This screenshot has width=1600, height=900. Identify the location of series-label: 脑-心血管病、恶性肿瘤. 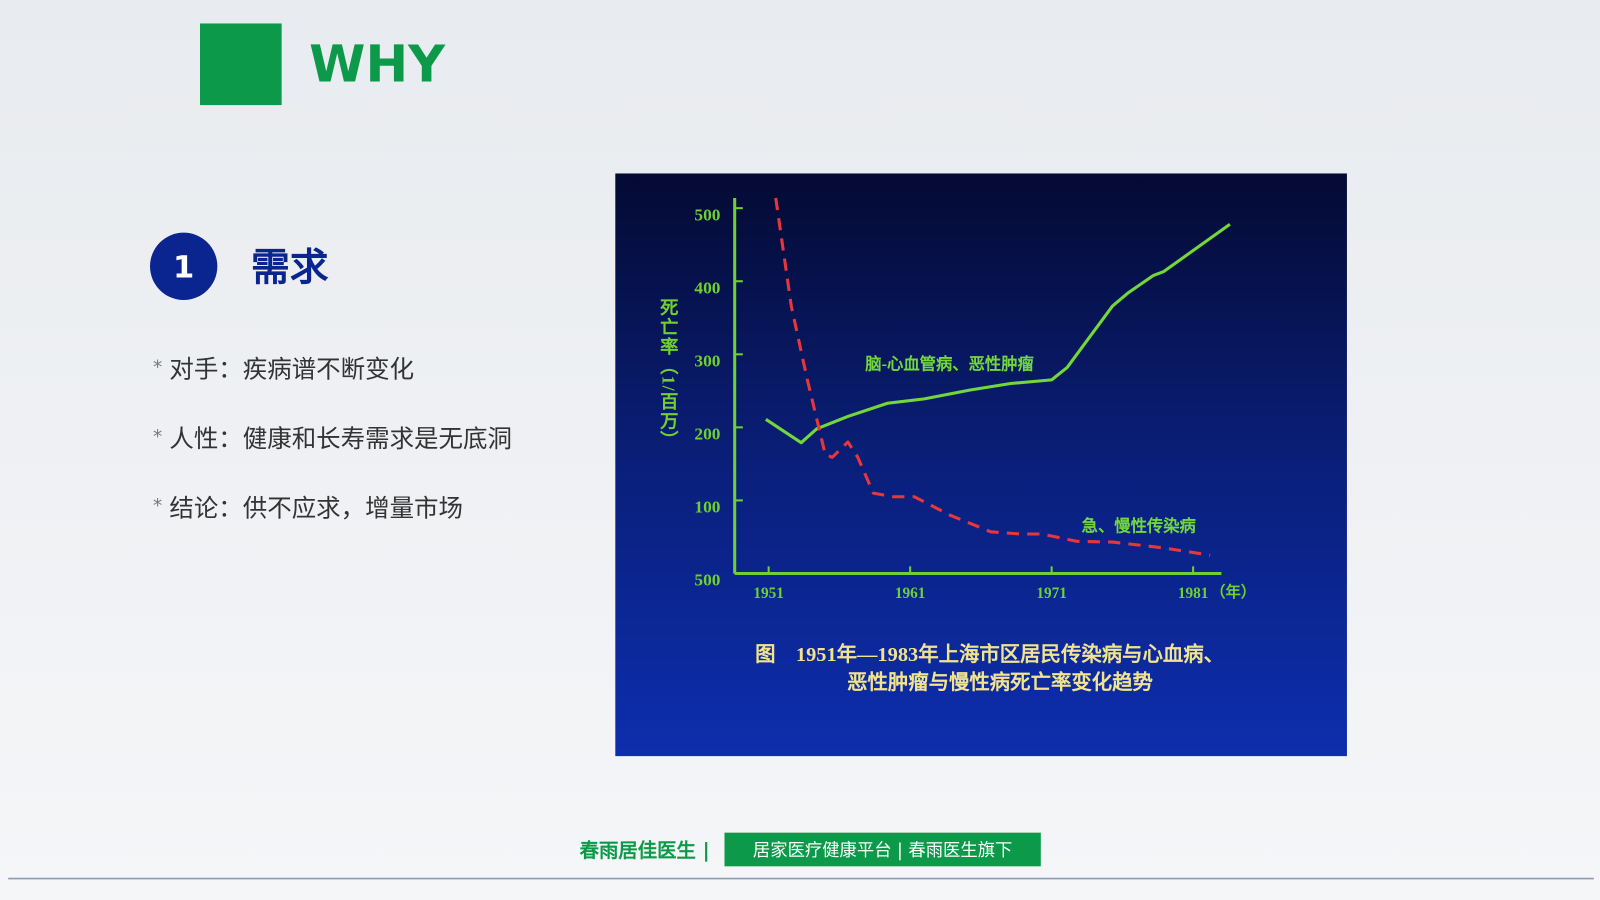
(949, 363).